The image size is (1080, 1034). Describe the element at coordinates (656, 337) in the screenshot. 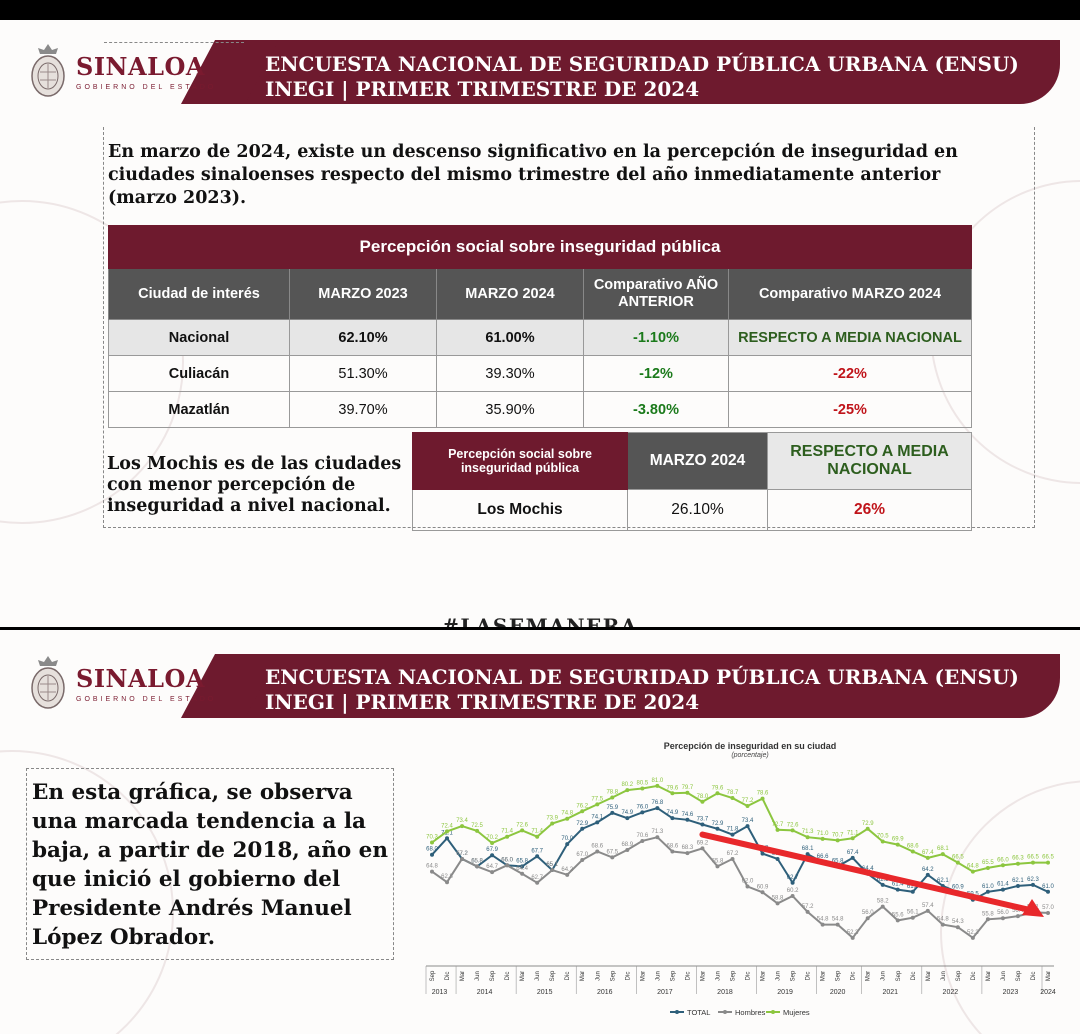

I see `cell-comparativo-anio: -1.10%` at that location.